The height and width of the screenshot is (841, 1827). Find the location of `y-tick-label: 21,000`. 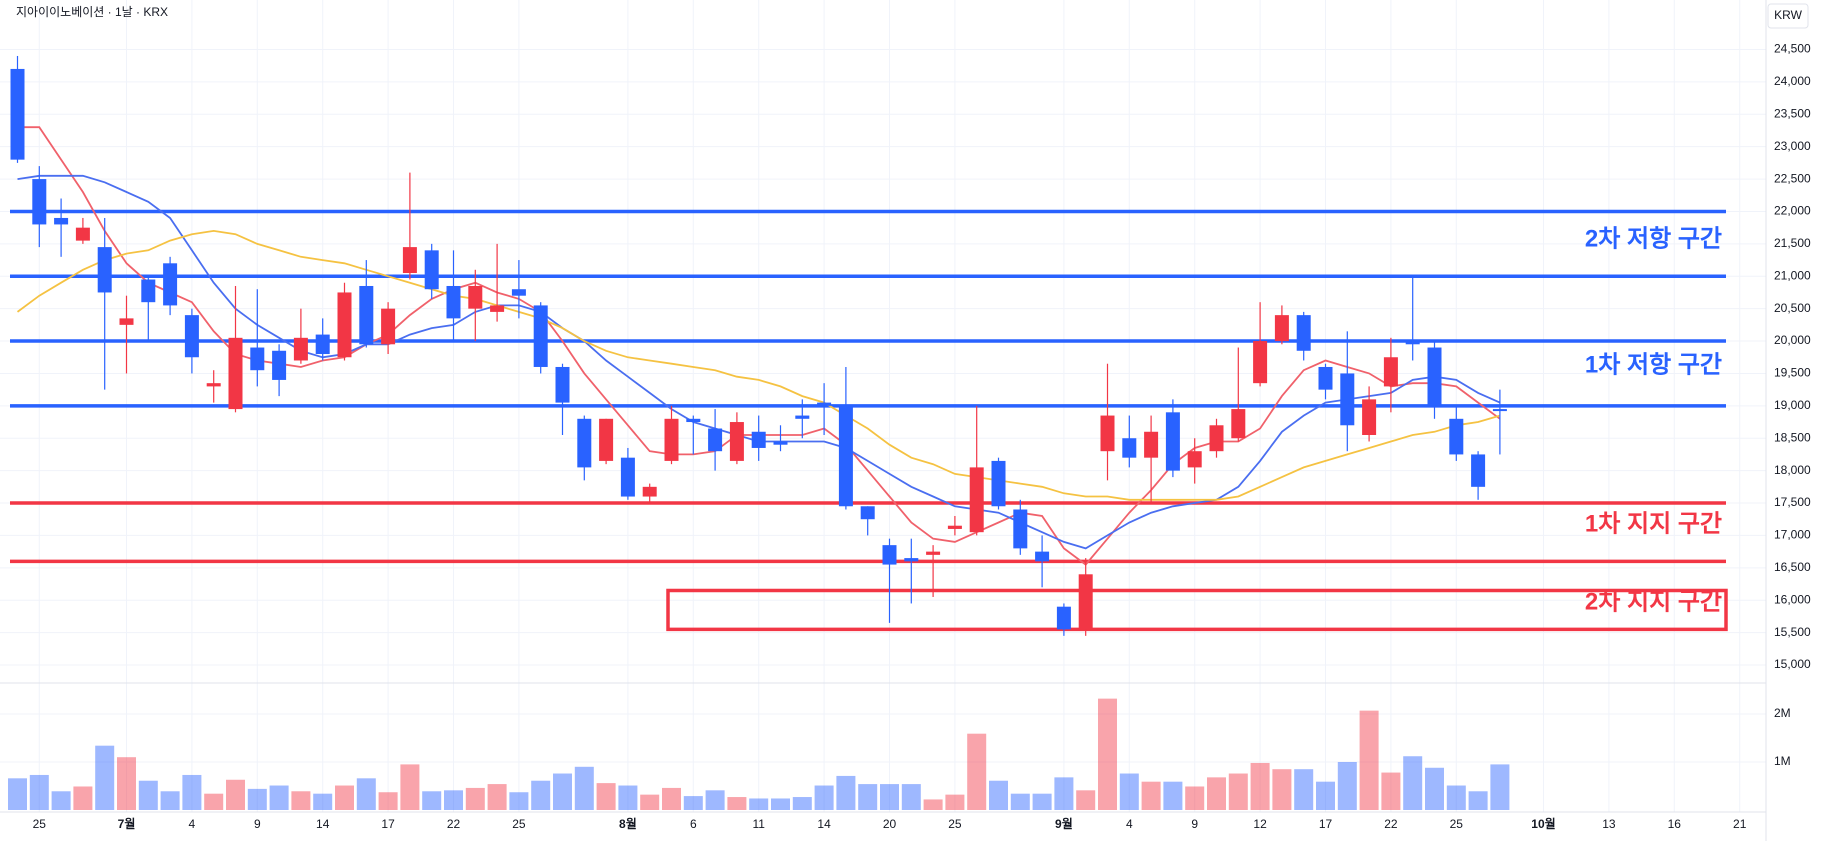

y-tick-label: 21,000 is located at coordinates (1792, 275).